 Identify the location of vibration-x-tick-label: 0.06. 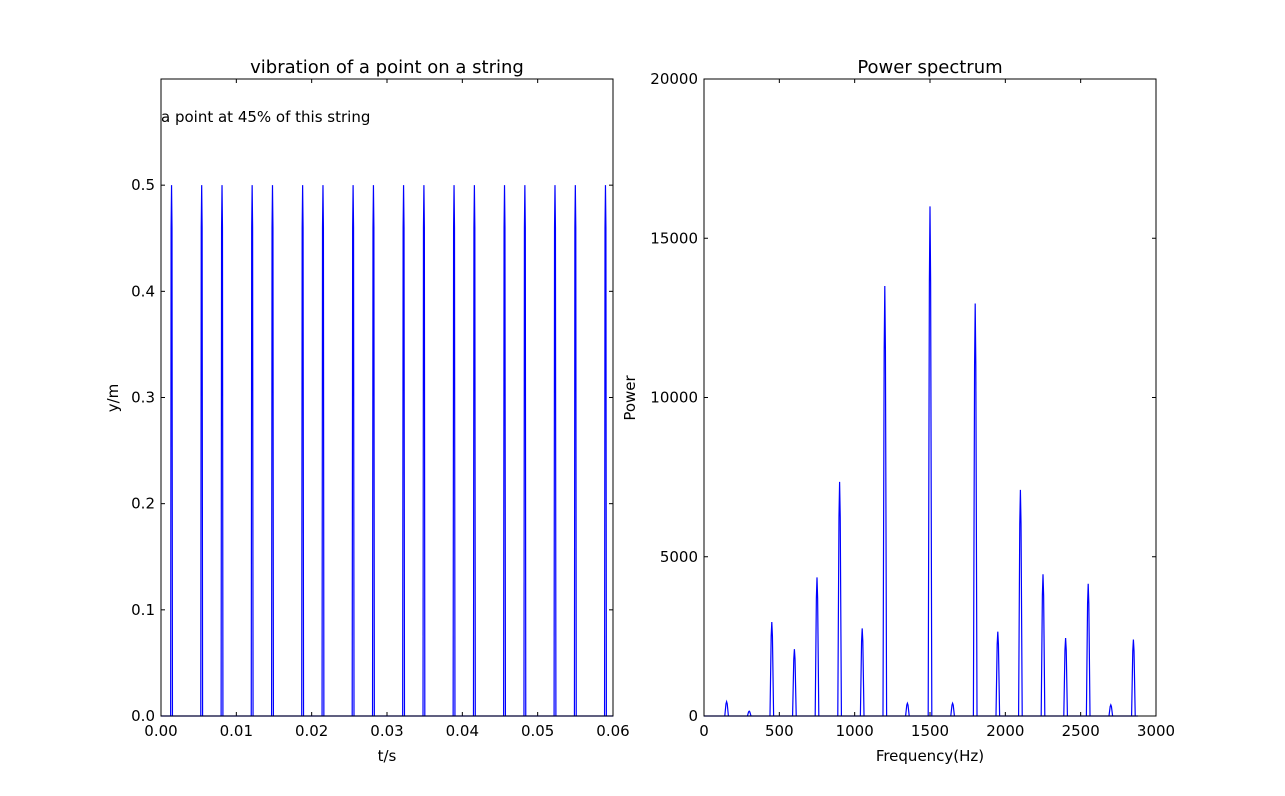
(612, 731).